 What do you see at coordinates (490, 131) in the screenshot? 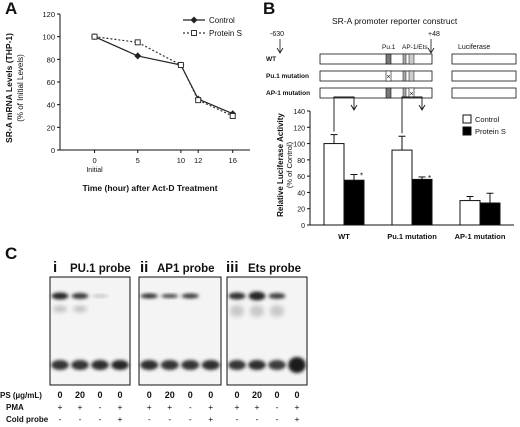
I see `legend-label-protein-s: Protein S` at bounding box center [490, 131].